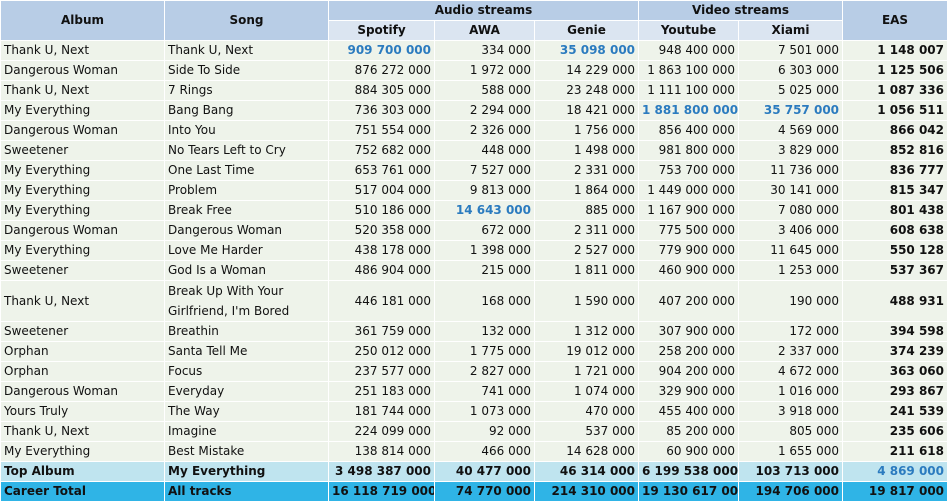 This screenshot has height=502, width=947. What do you see at coordinates (485, 432) in the screenshot?
I see `cell-awa: 92 000` at bounding box center [485, 432].